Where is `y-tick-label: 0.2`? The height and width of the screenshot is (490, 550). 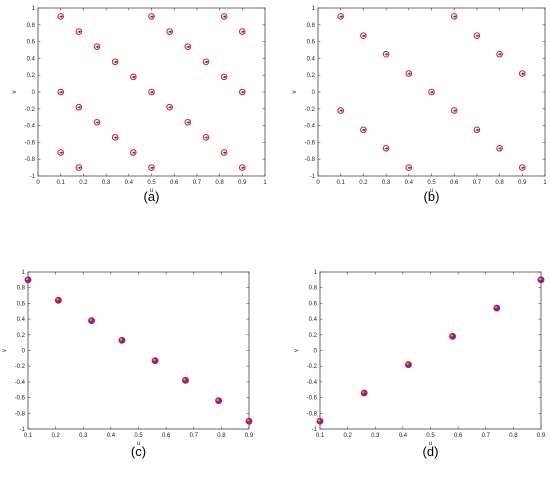
y-tick-label: 0.2 is located at coordinates (313, 336).